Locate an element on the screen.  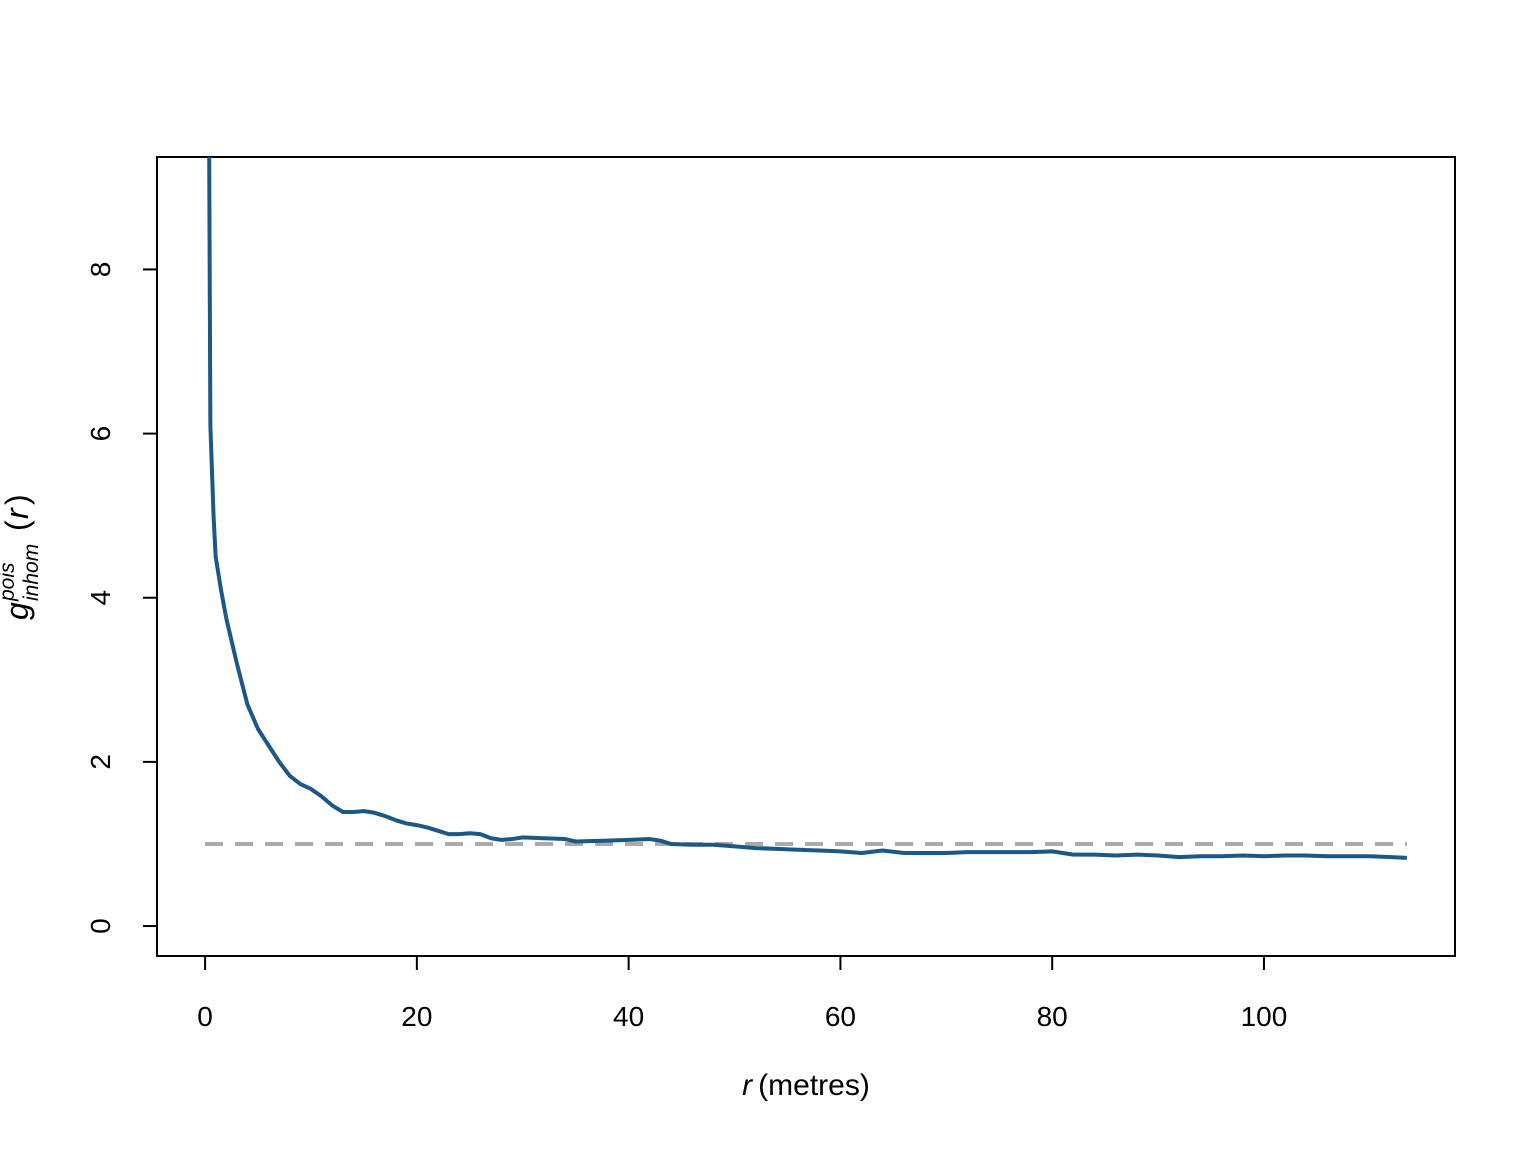
y-axis-label: g pois inhom ( r ) is located at coordinates (21, 557).